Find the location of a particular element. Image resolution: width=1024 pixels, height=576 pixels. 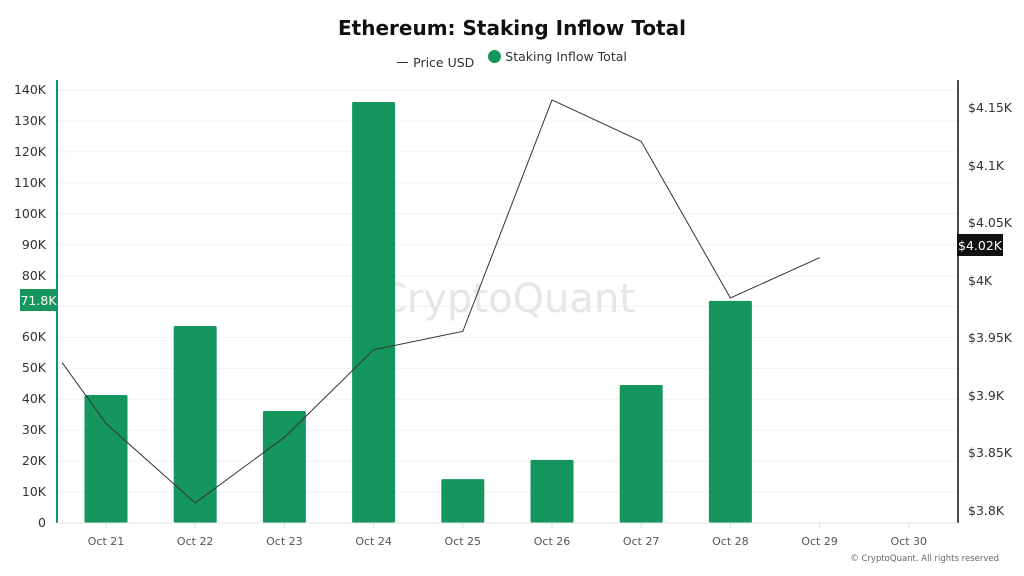

x-axis-label: Oct 23 is located at coordinates (284, 541).